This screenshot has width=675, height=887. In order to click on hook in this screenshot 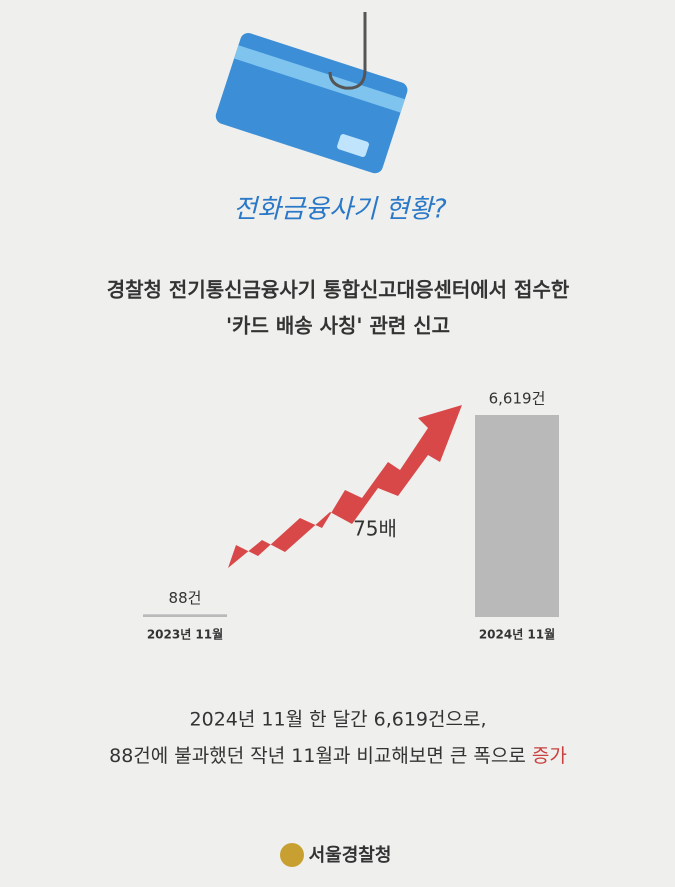, I will do `click(347, 51)`.